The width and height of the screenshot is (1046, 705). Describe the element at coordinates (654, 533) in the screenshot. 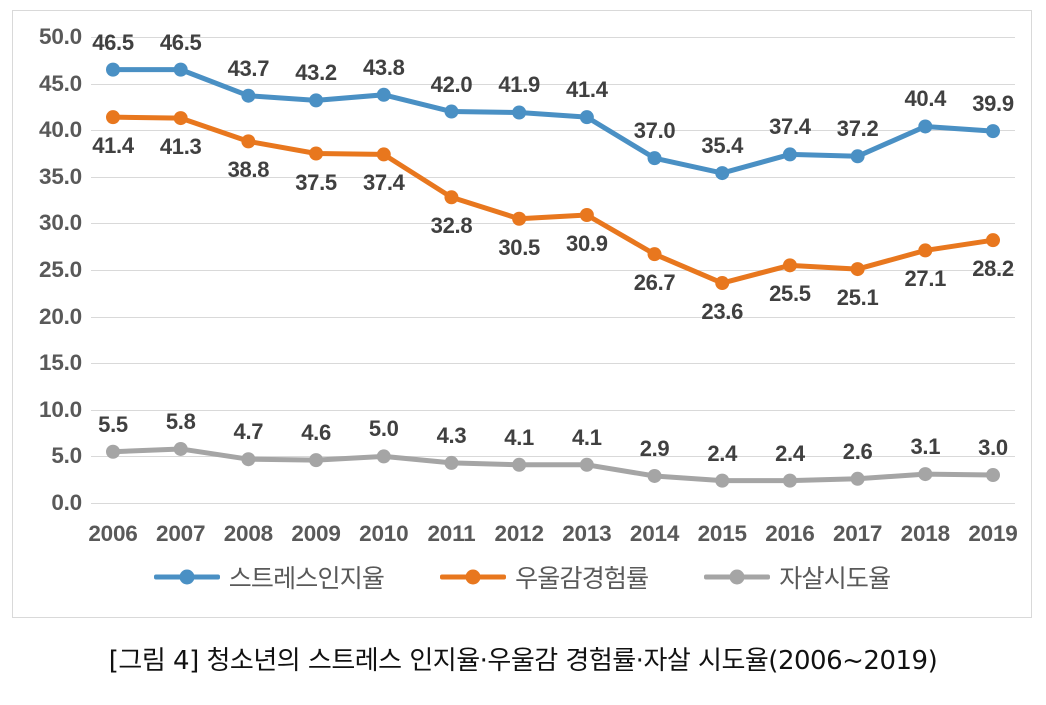

I see `x-tick-label: 2014` at that location.